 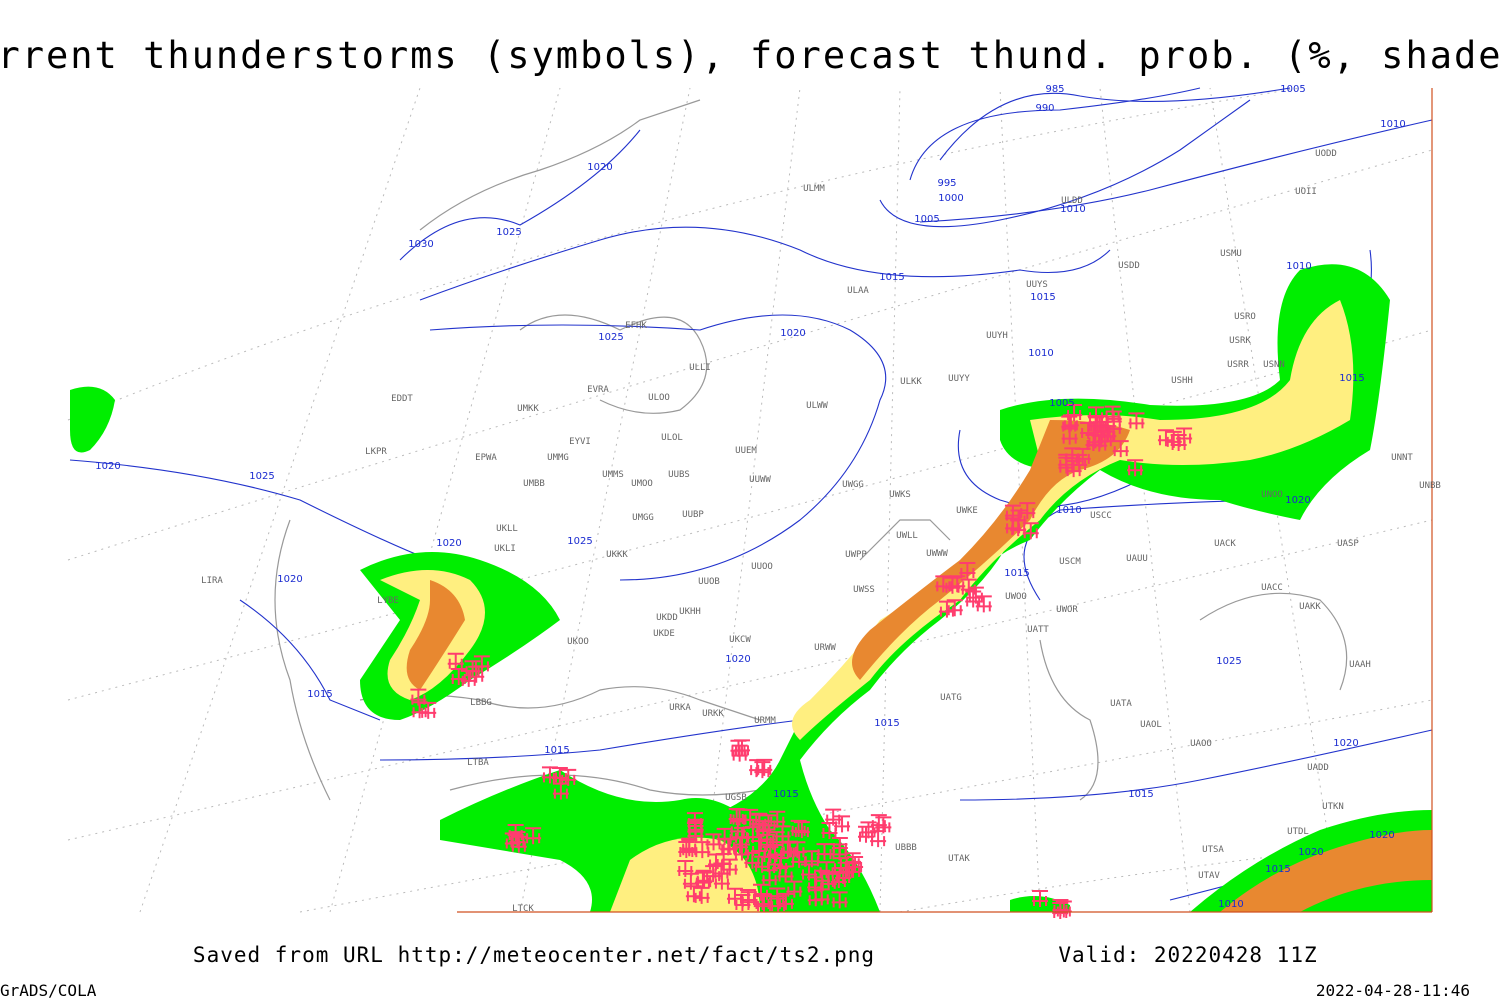 I want to click on station-label: USDD, so click(x=1129, y=266).